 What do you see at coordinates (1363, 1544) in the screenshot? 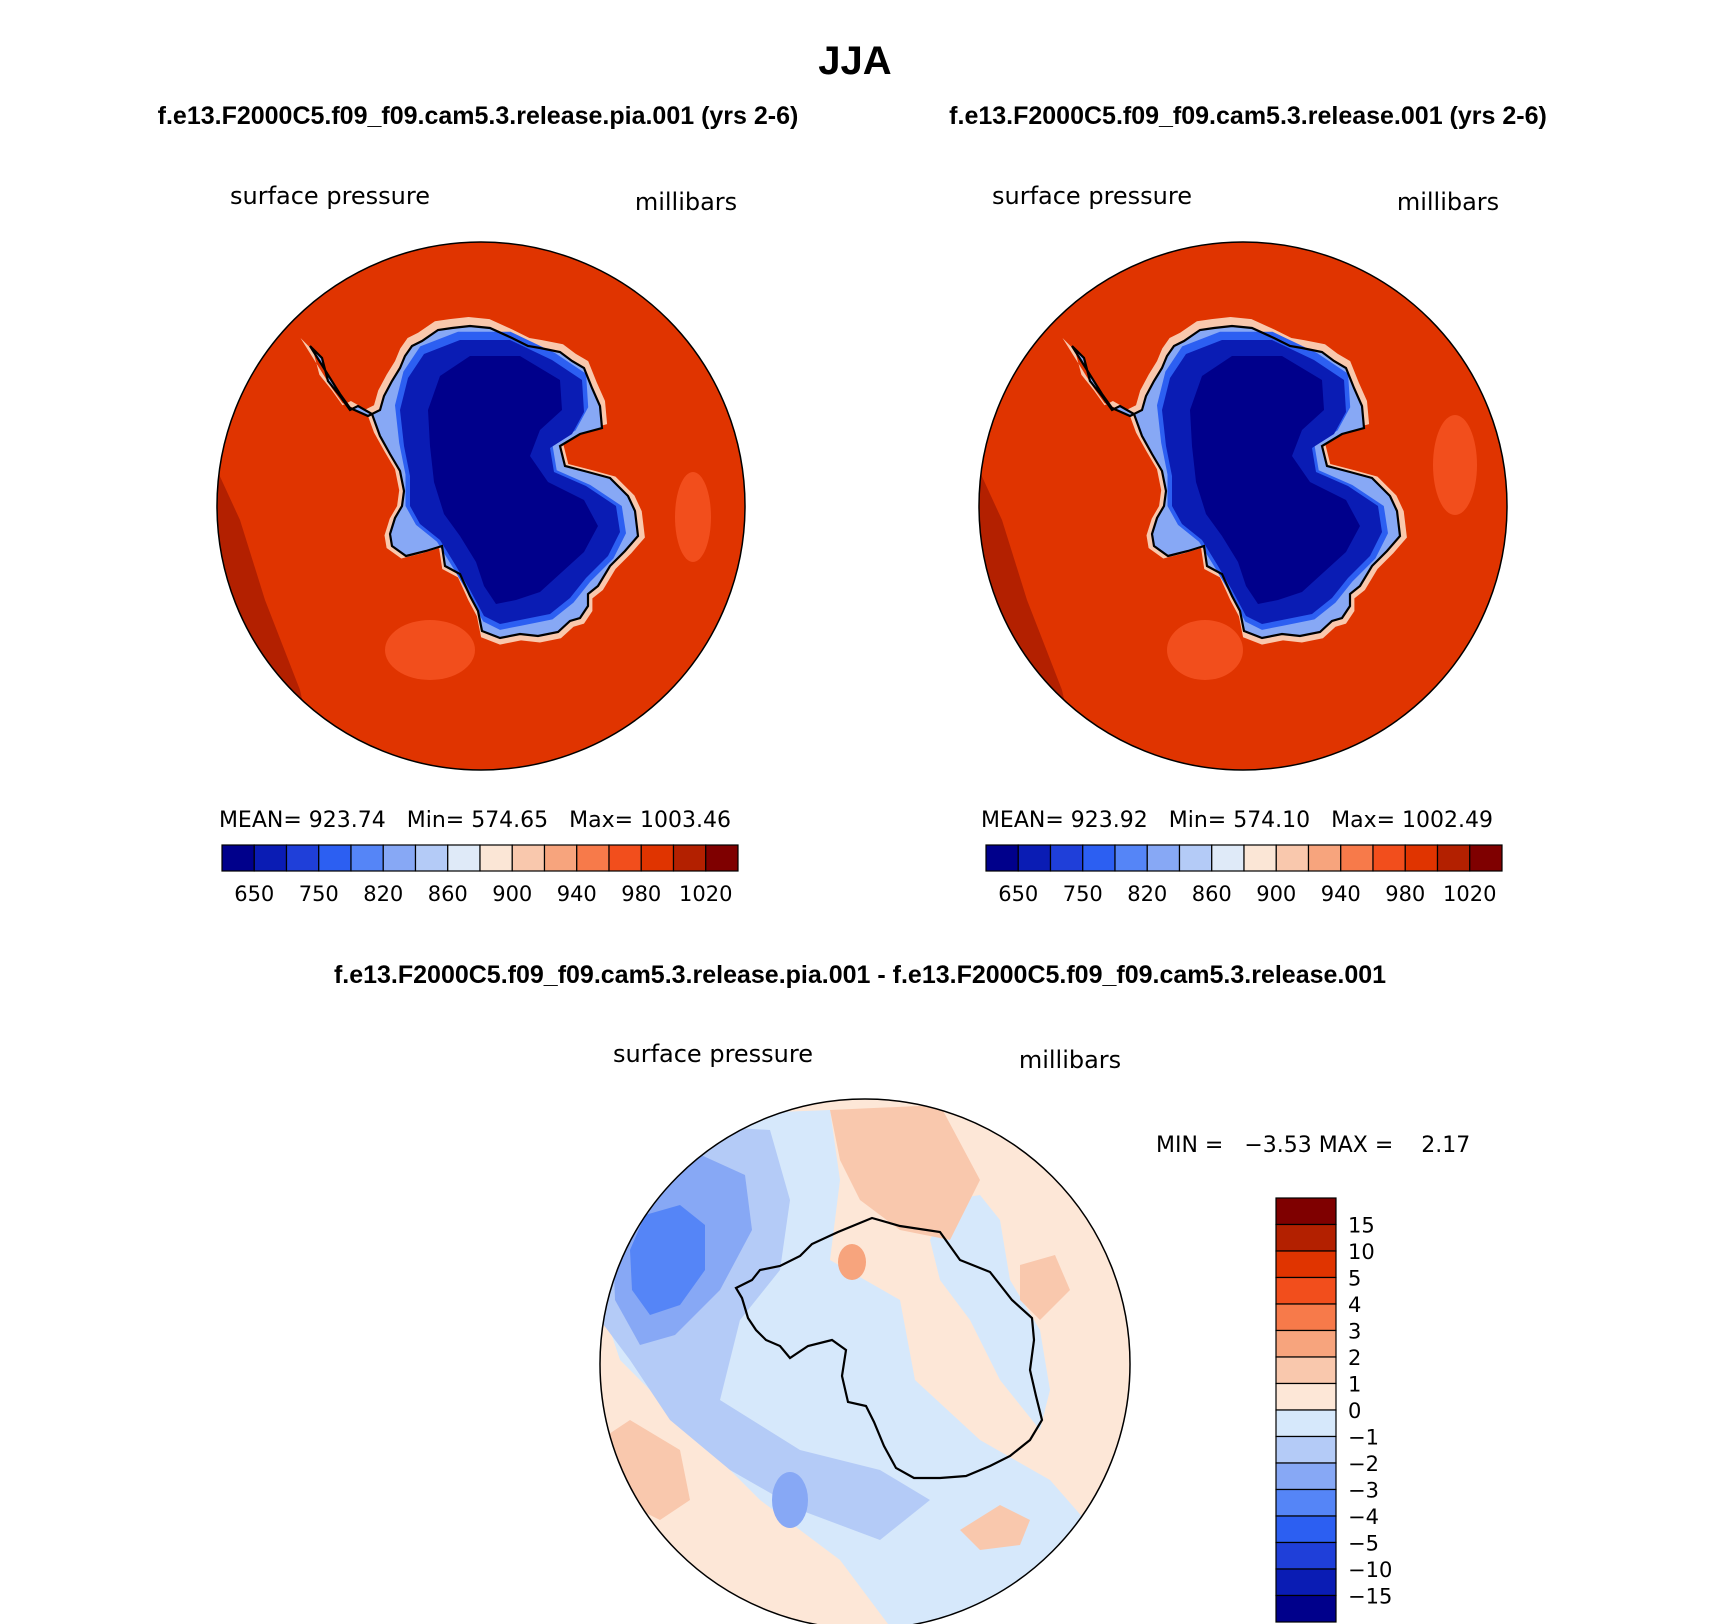
I see `colorbar-diff-tick-label: −5` at bounding box center [1363, 1544].